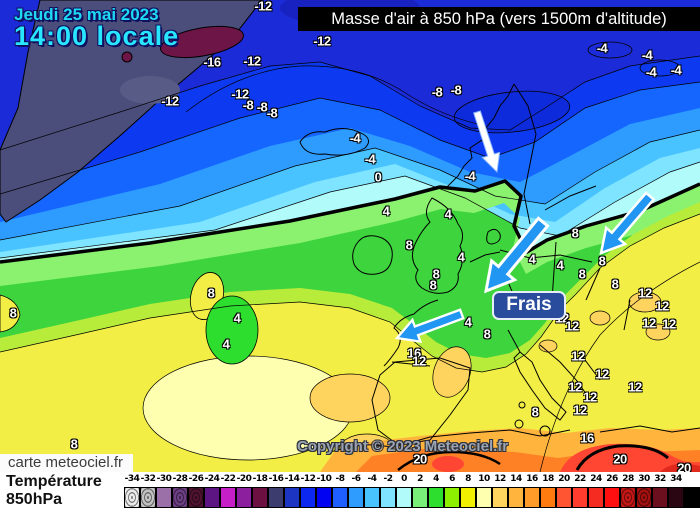  What do you see at coordinates (260, 479) in the screenshot?
I see `legend-tick: -18` at bounding box center [260, 479].